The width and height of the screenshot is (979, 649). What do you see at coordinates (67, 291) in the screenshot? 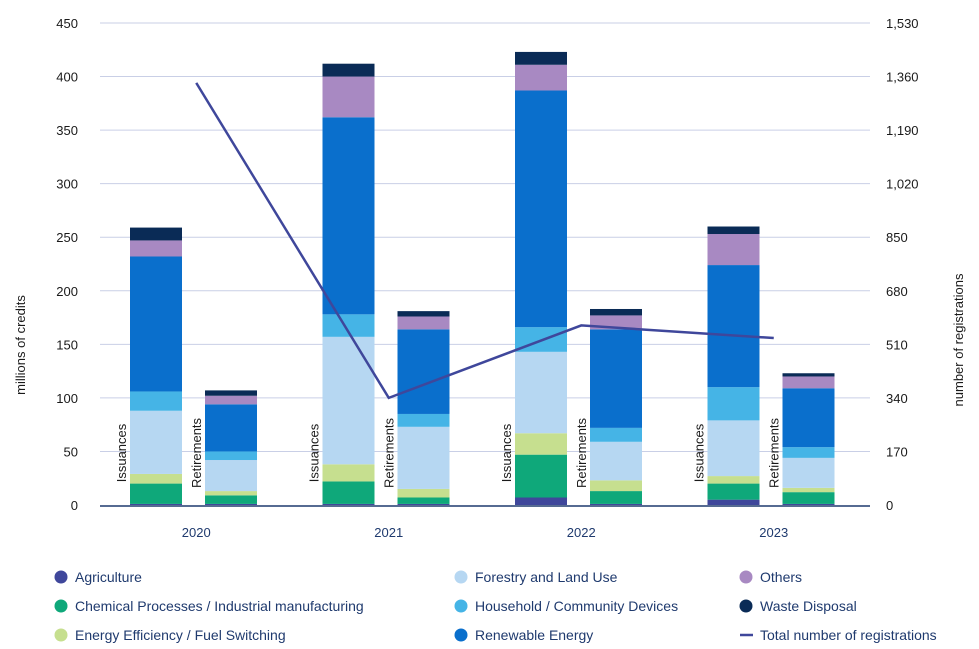
I see `y-tick-label: 200` at bounding box center [67, 291].